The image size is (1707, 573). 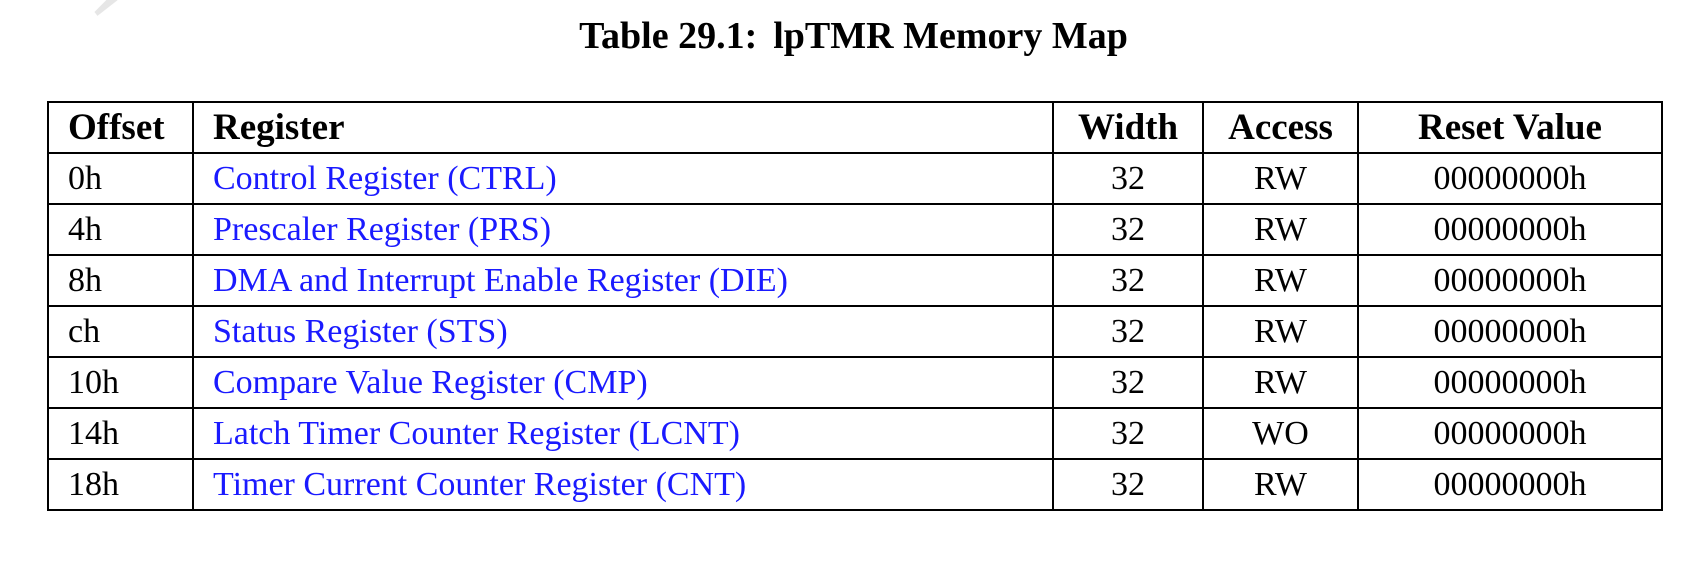 What do you see at coordinates (480, 484) in the screenshot?
I see `register-link: Timer Current Counter Register (CNT)` at bounding box center [480, 484].